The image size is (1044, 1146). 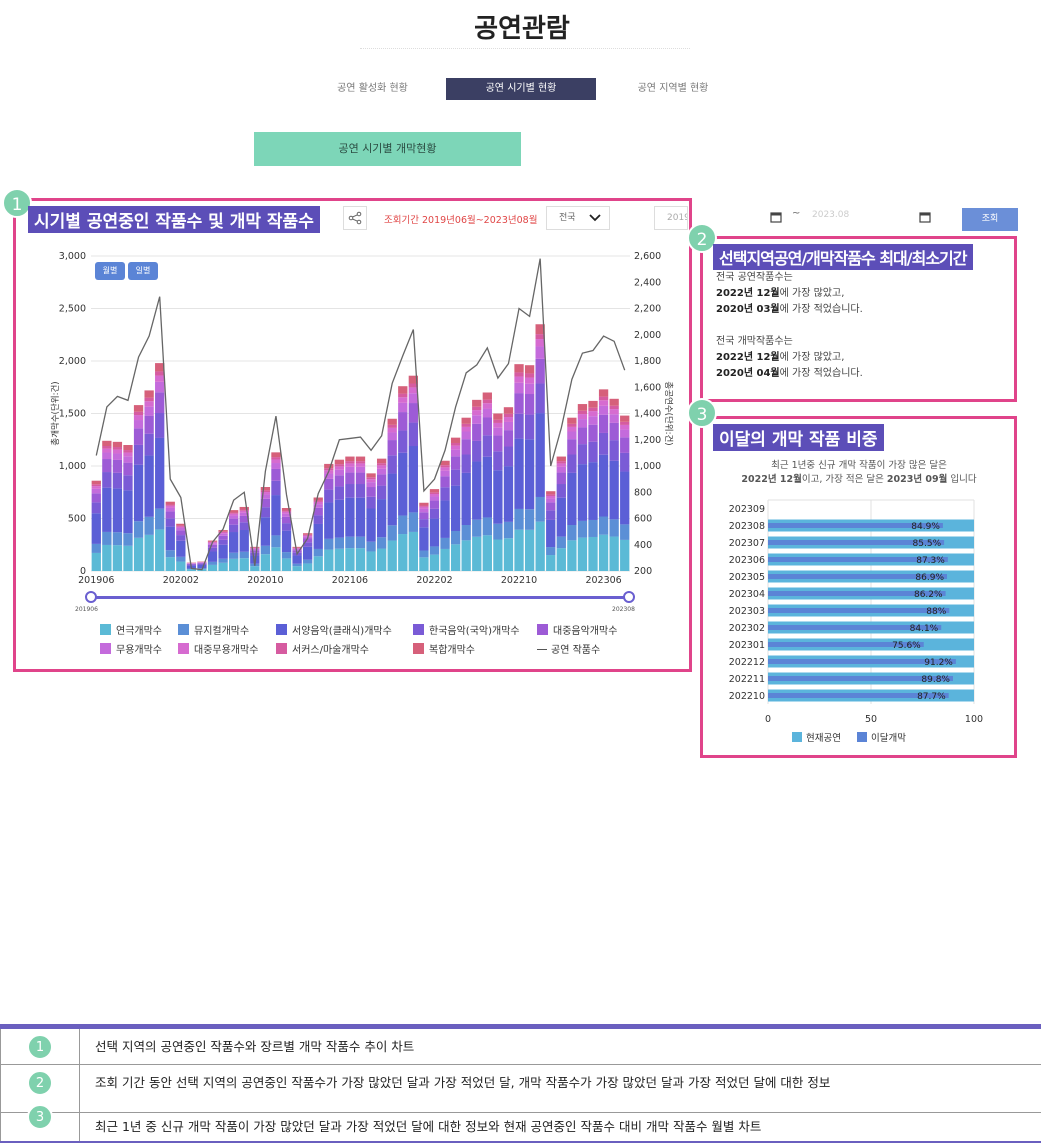 I want to click on tab-activation: 공연 활성화 현황, so click(x=372, y=88).